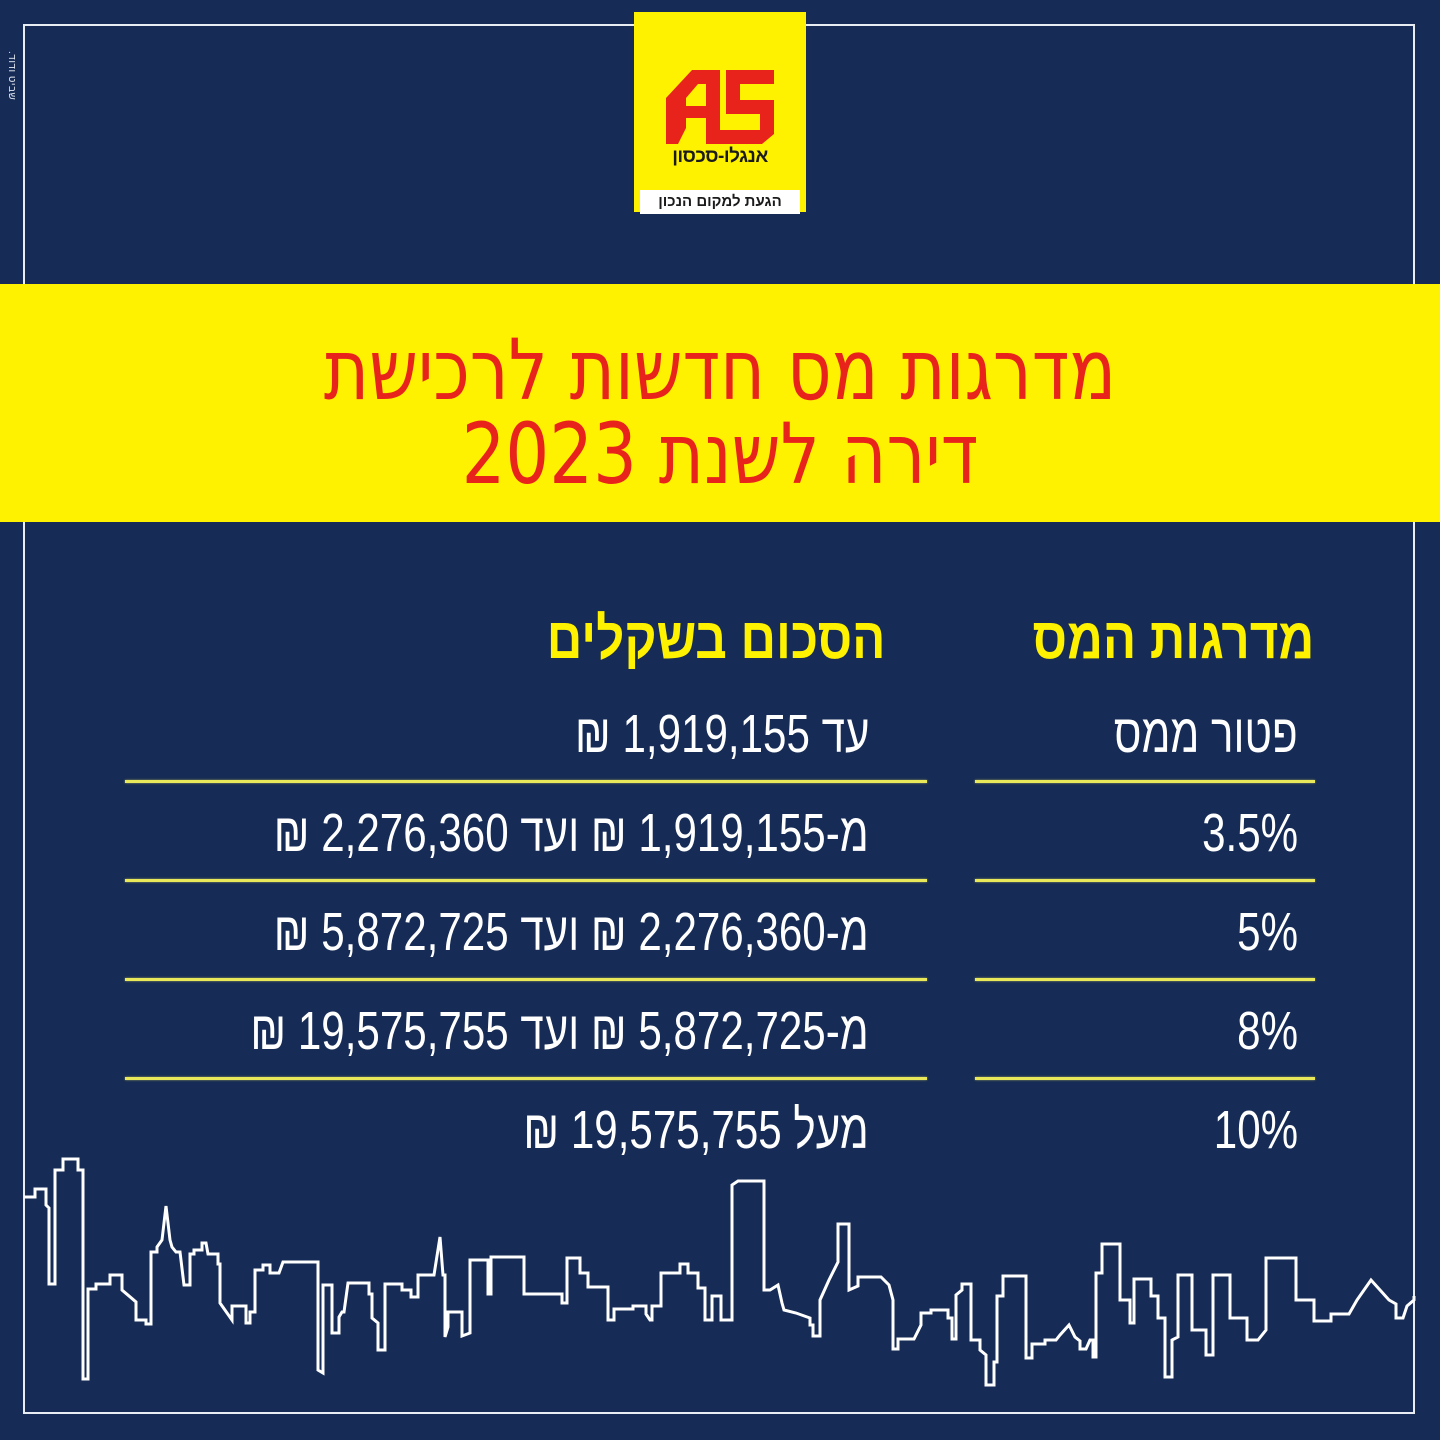 The height and width of the screenshot is (1440, 1440). Describe the element at coordinates (715, 638) in the screenshot. I see `header-amount: הסכום בשקלים` at that location.